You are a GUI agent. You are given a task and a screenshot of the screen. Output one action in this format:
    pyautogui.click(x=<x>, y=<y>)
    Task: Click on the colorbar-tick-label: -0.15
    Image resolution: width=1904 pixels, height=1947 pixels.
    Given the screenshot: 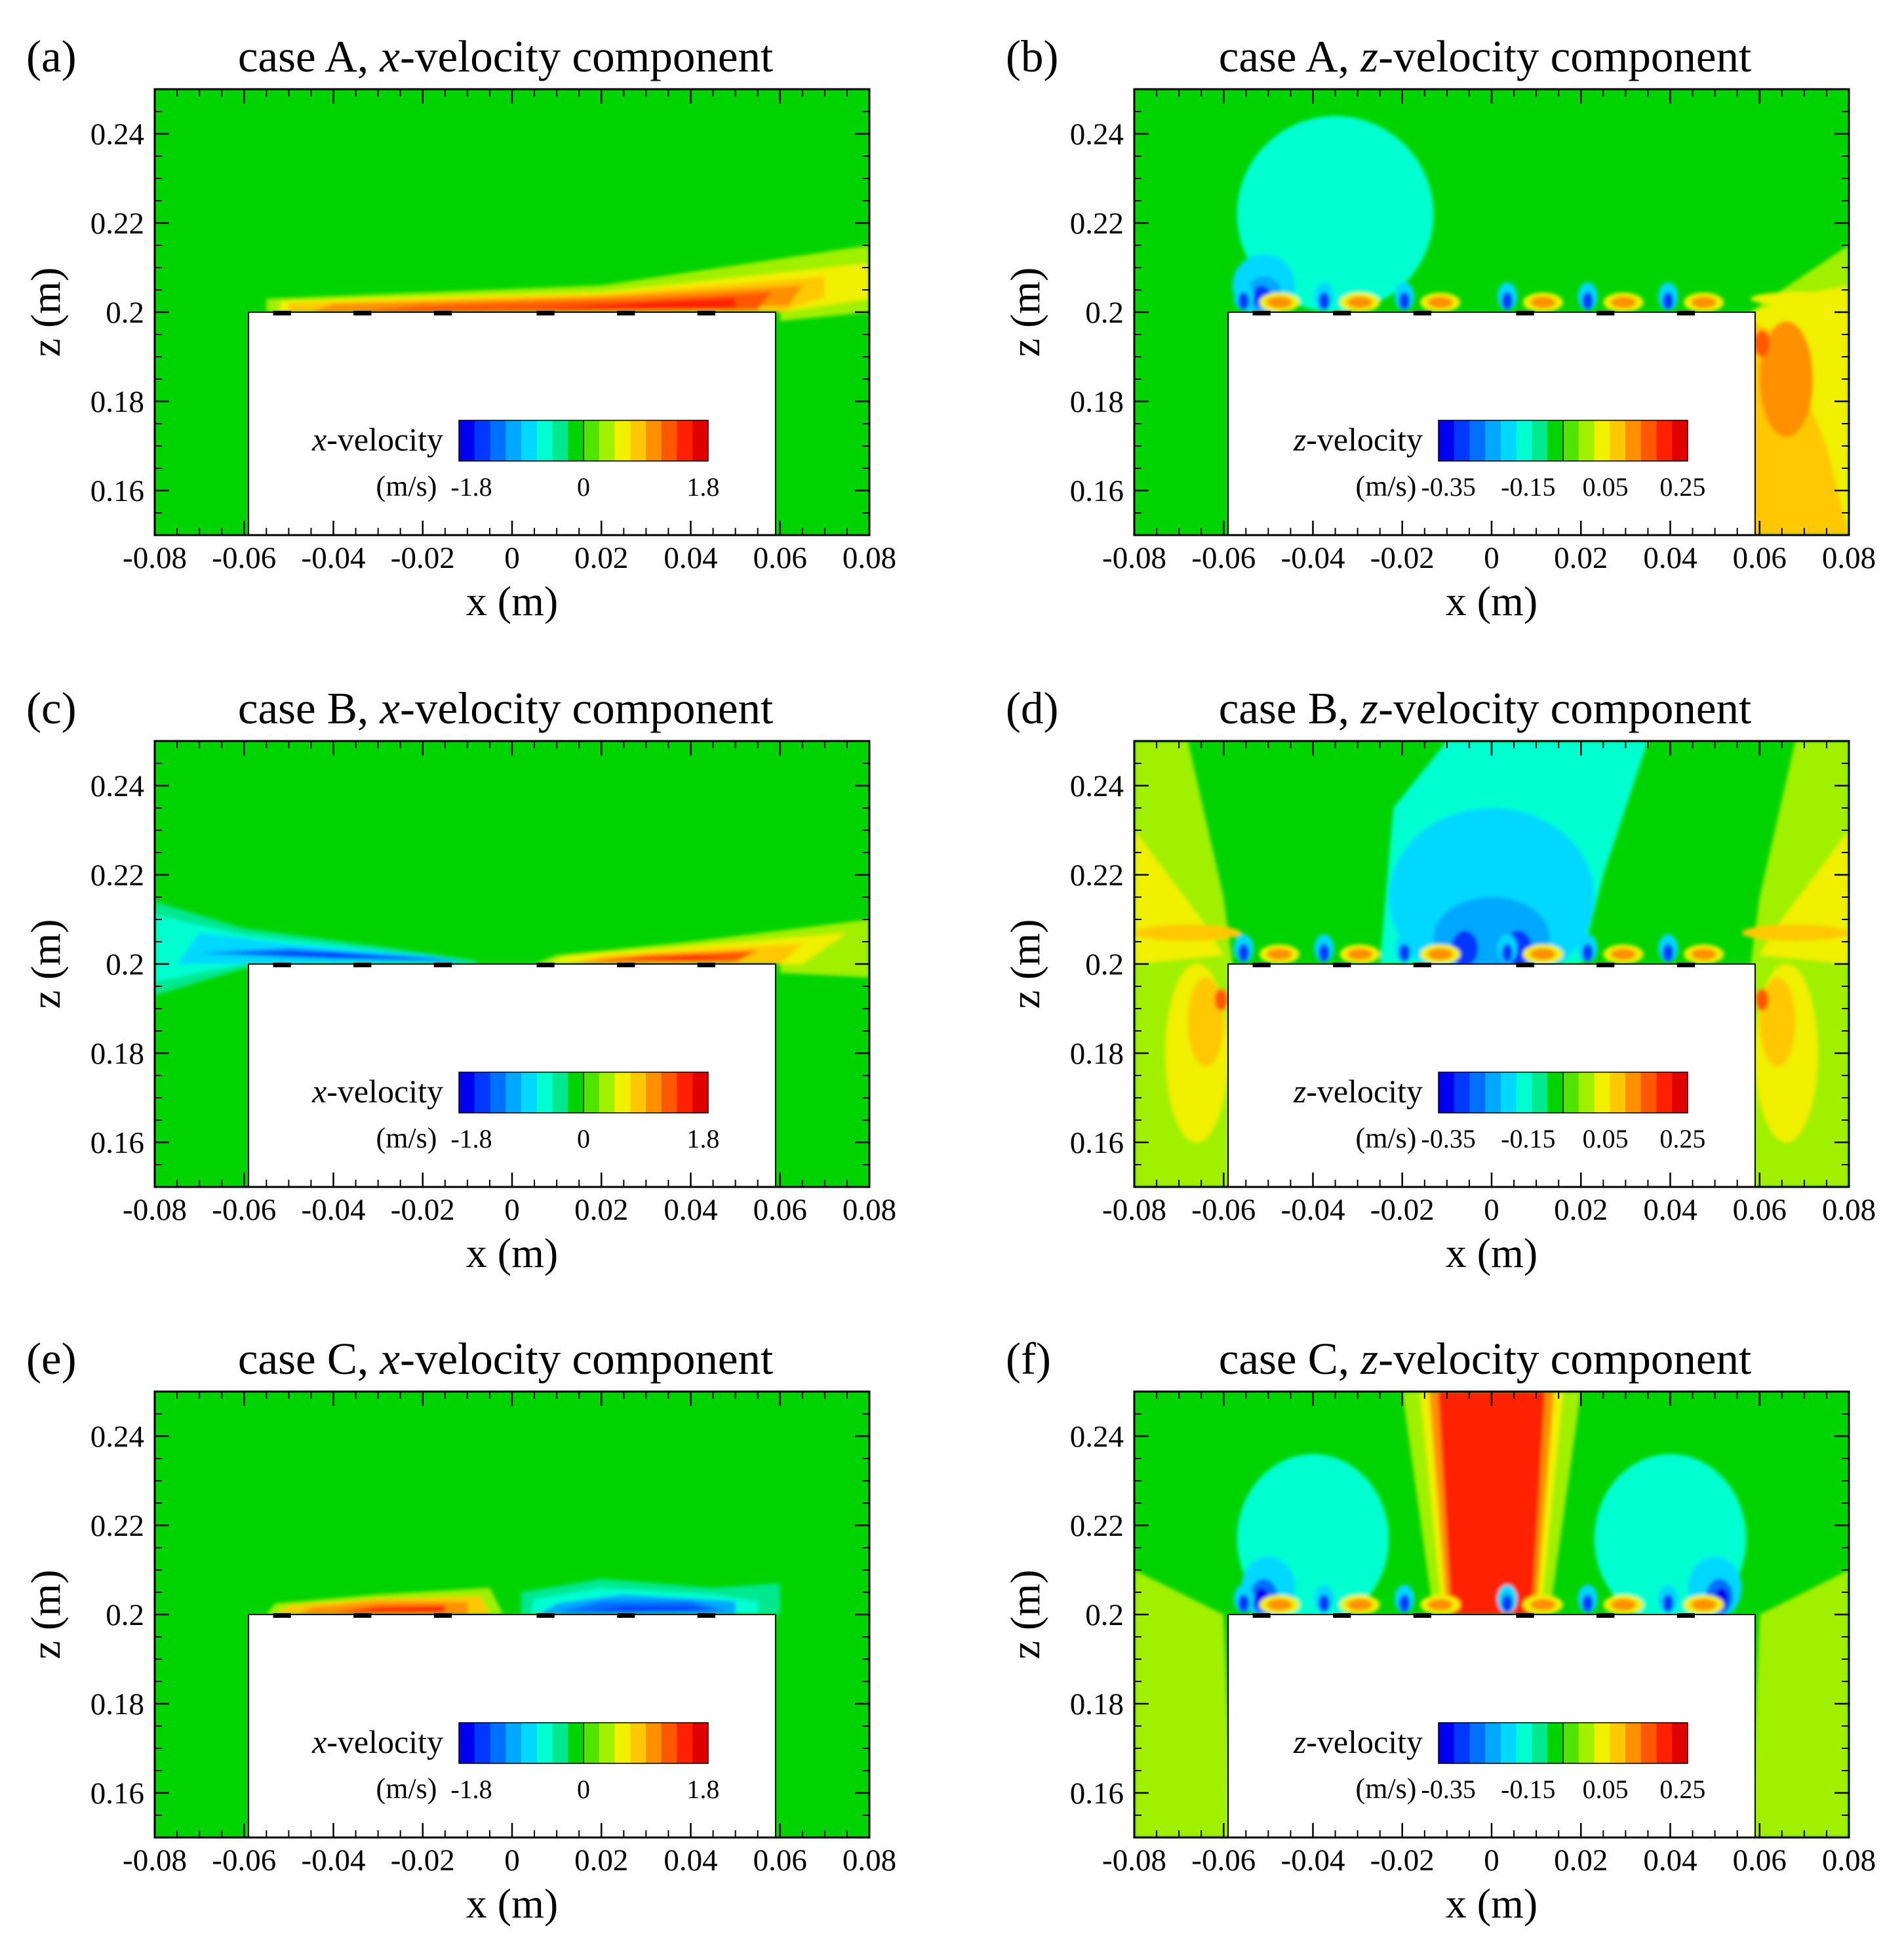 What is the action you would take?
    pyautogui.click(x=1528, y=487)
    